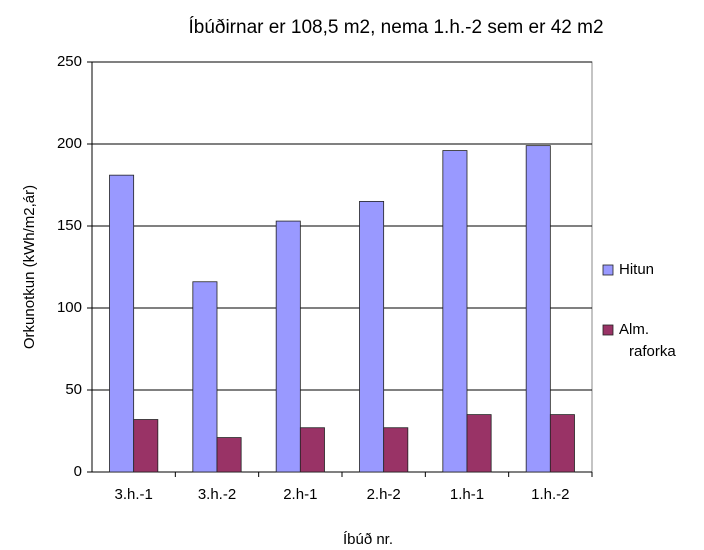 The height and width of the screenshot is (550, 704). I want to click on x-tick-label: 3.h.-2, so click(217, 494).